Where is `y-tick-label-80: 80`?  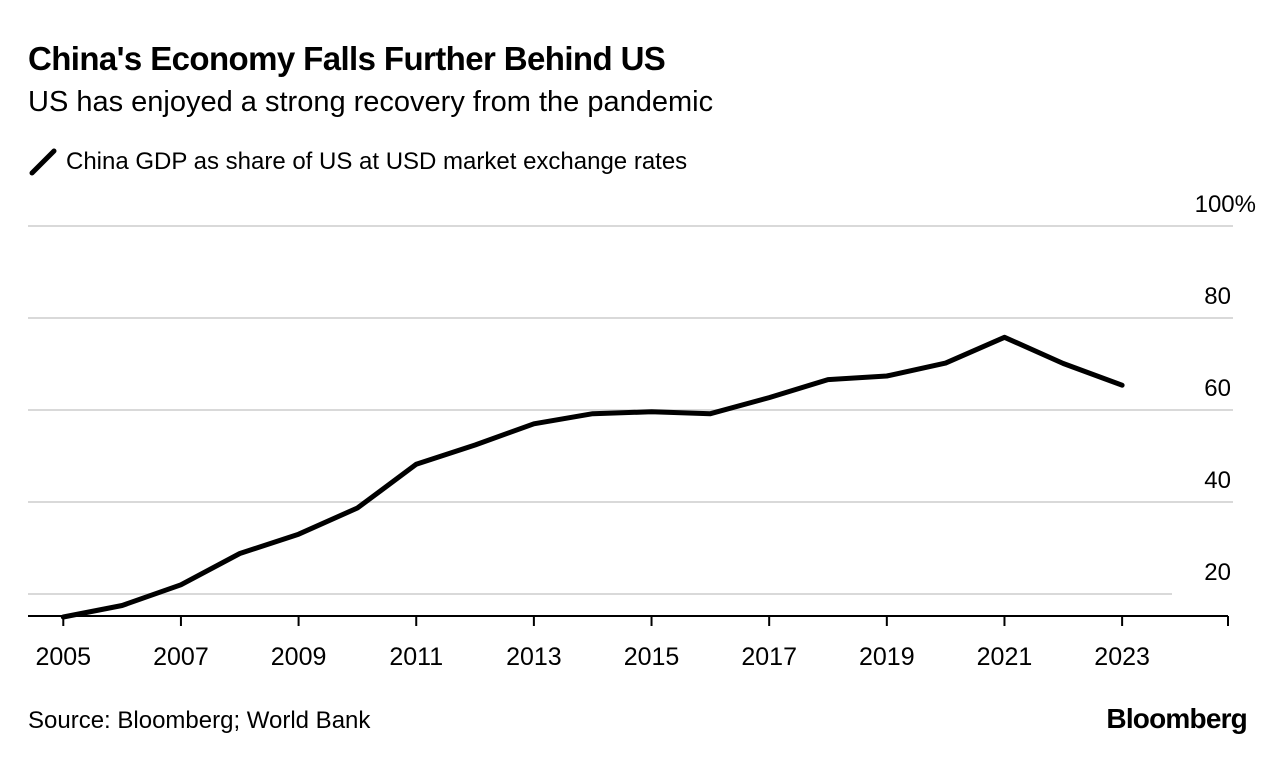
y-tick-label-80: 80 is located at coordinates (1217, 296).